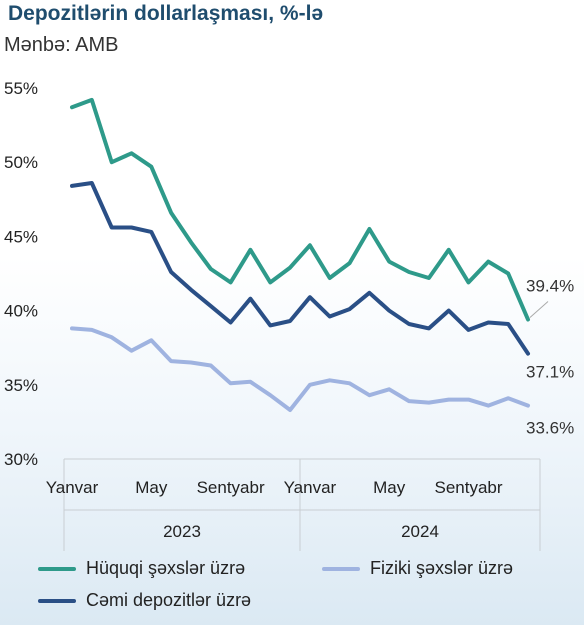  I want to click on y-tick-label: 35%, so click(21, 385).